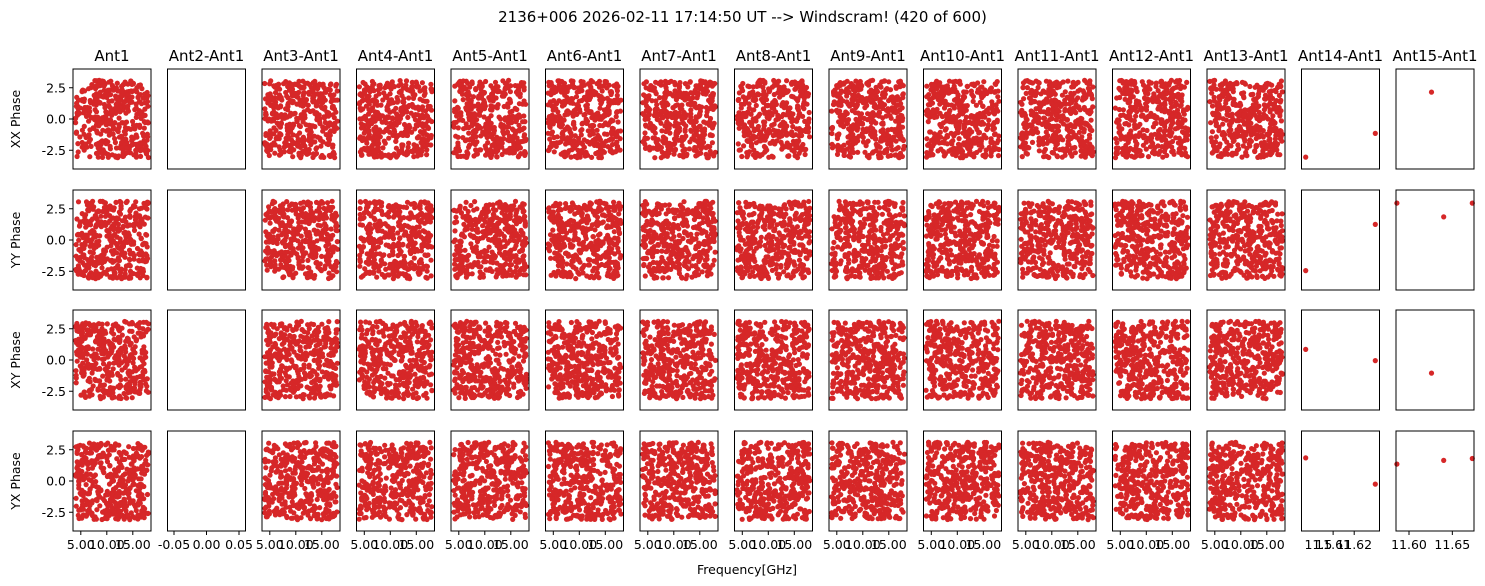  Describe the element at coordinates (174, 544) in the screenshot. I see `x-tick-label: -0.05` at that location.